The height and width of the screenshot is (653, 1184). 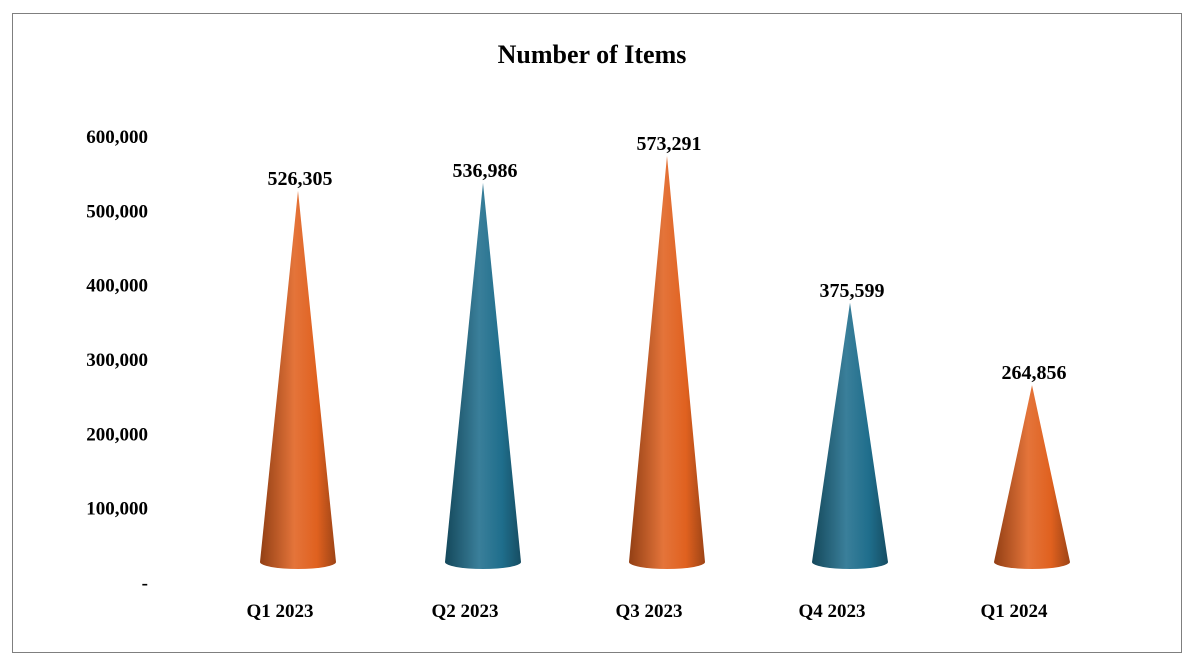 What do you see at coordinates (1014, 611) in the screenshot?
I see `x-category-label: Q1 2024` at bounding box center [1014, 611].